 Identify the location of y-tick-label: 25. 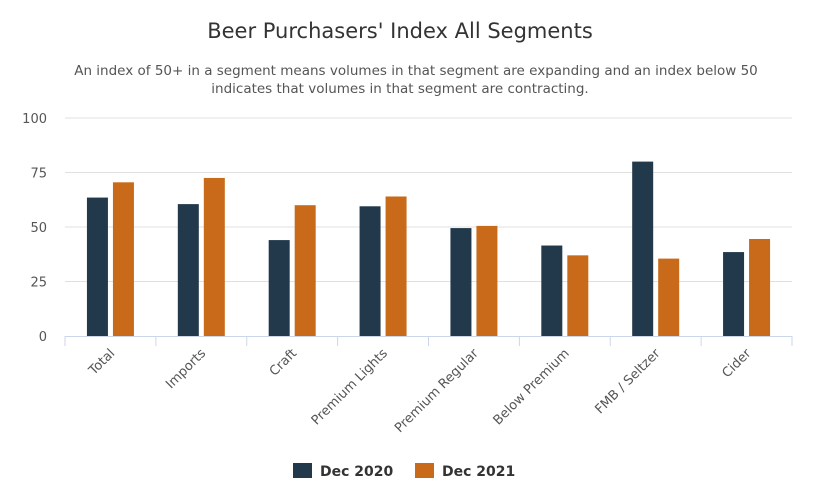
(38, 283).